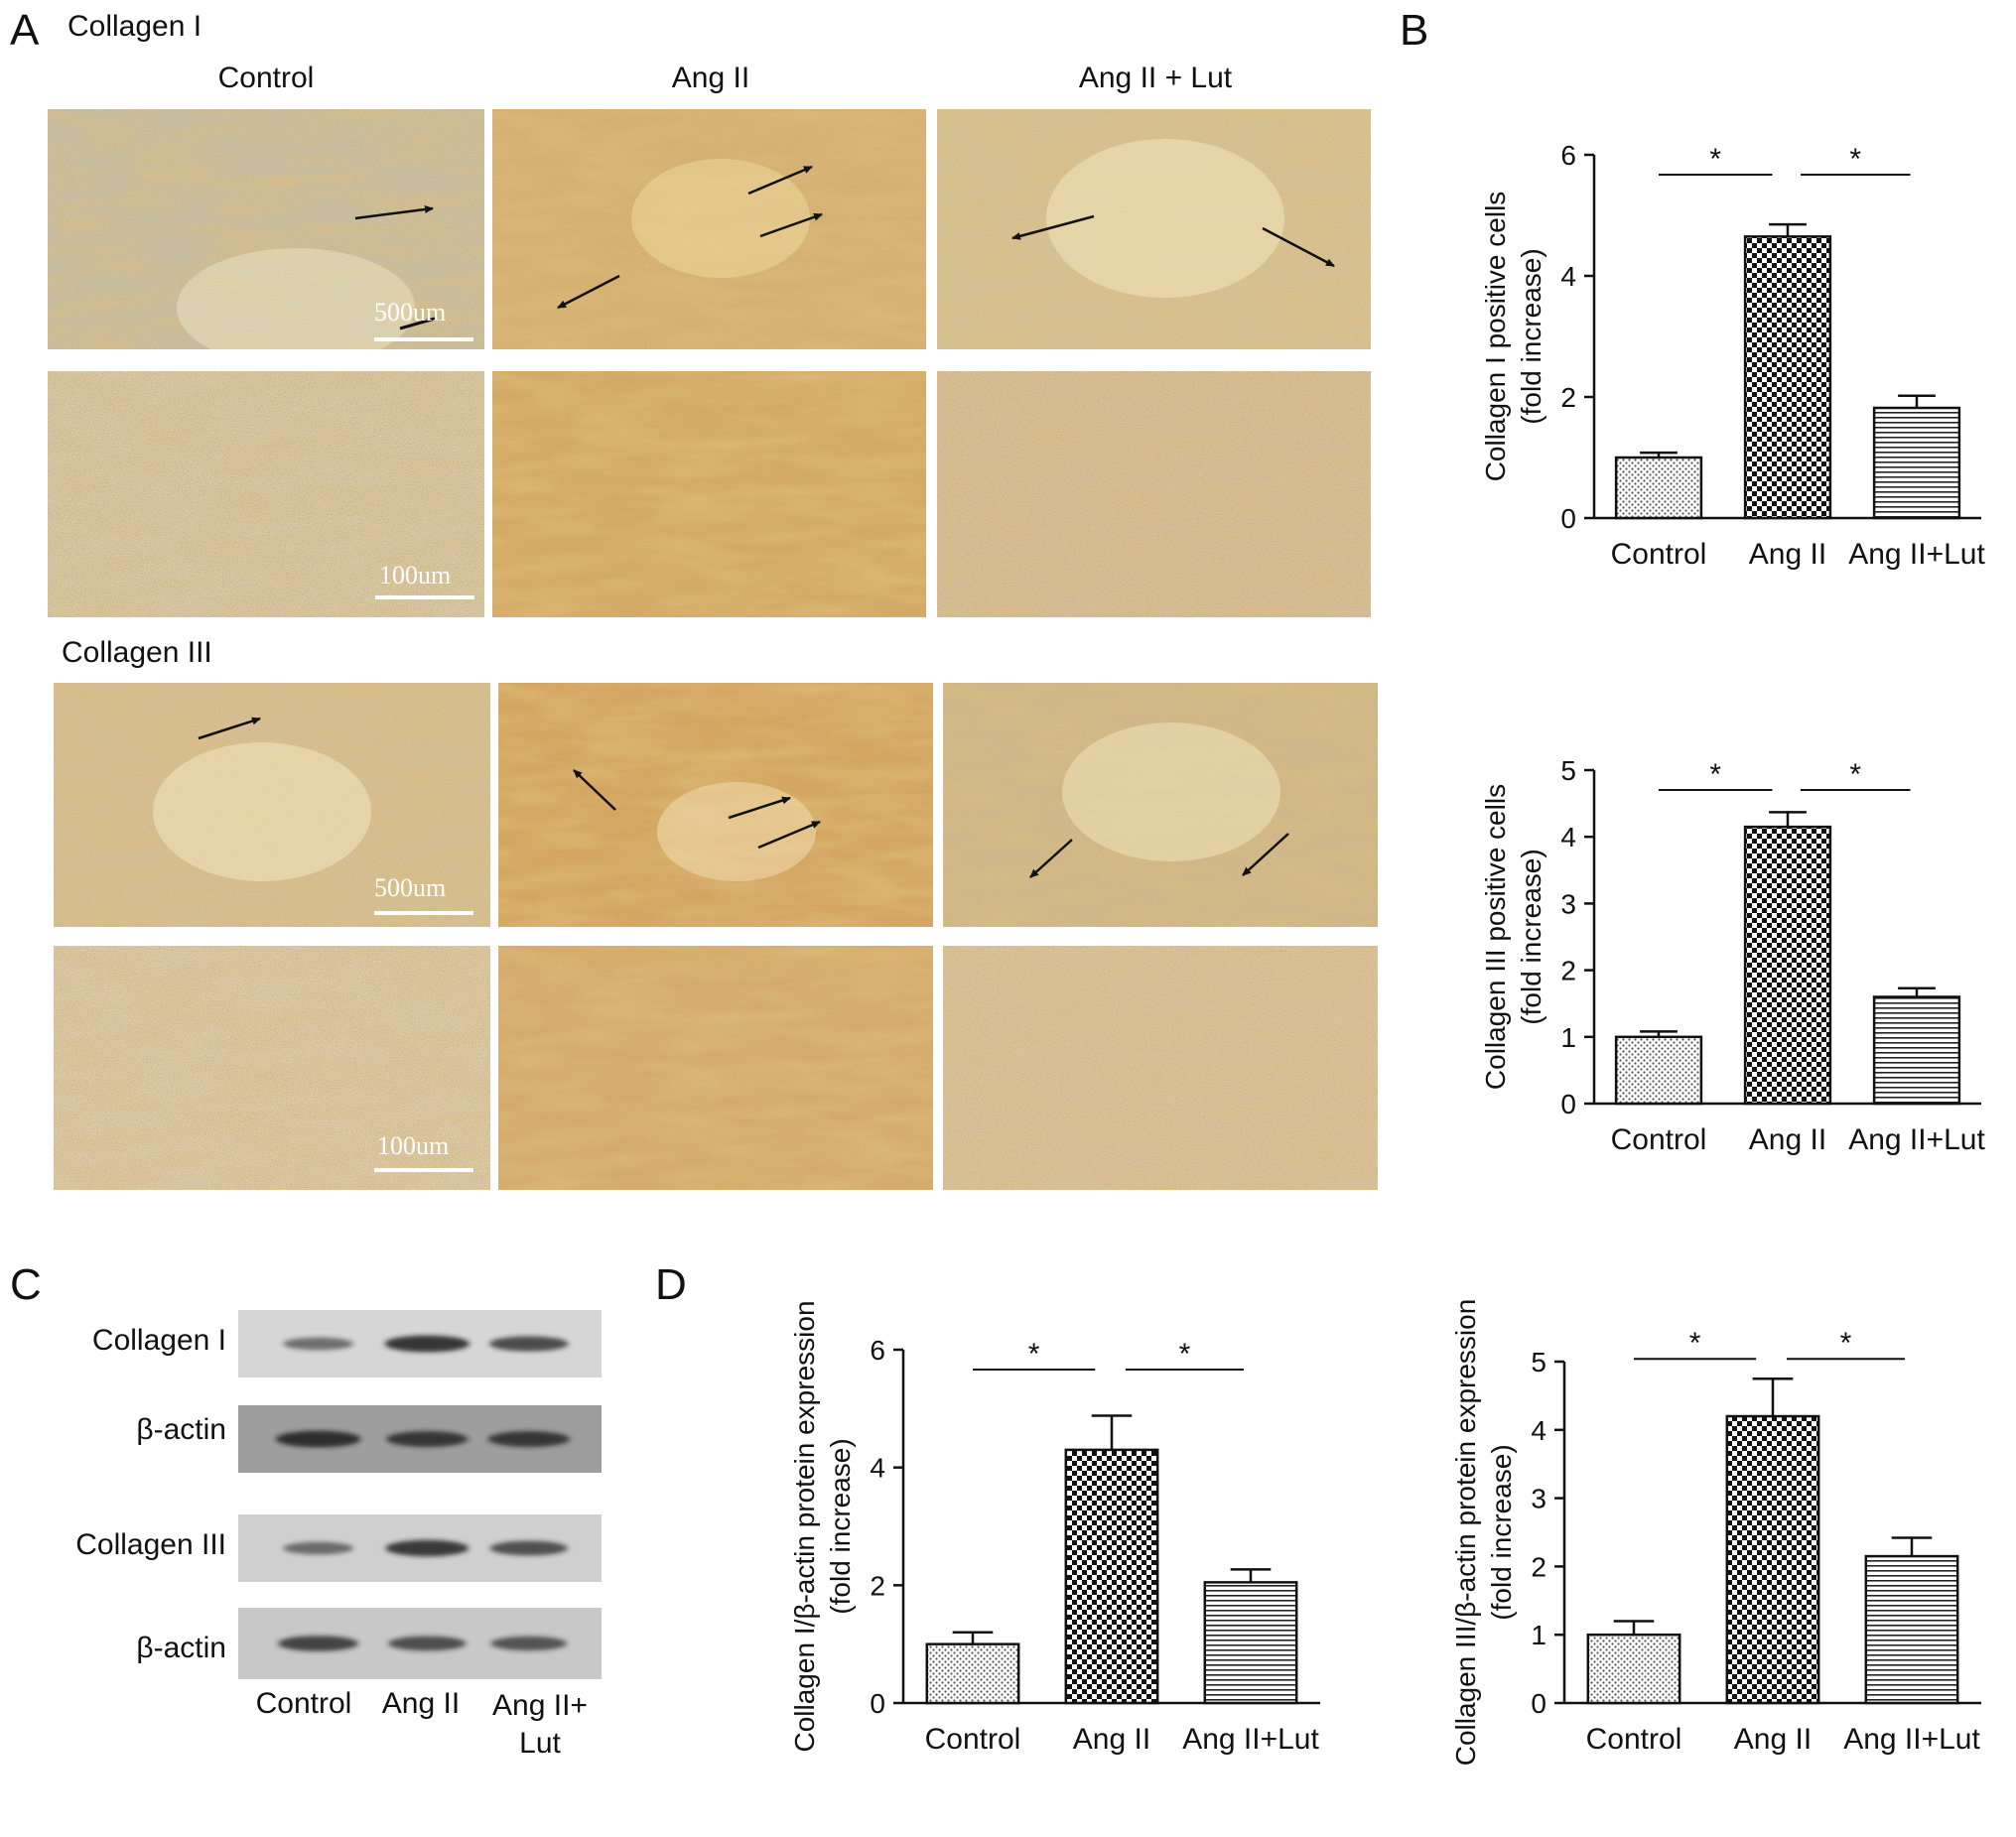 This screenshot has width=2016, height=1837. I want to click on y-axis-label: Collagen I positive cells, so click(1496, 337).